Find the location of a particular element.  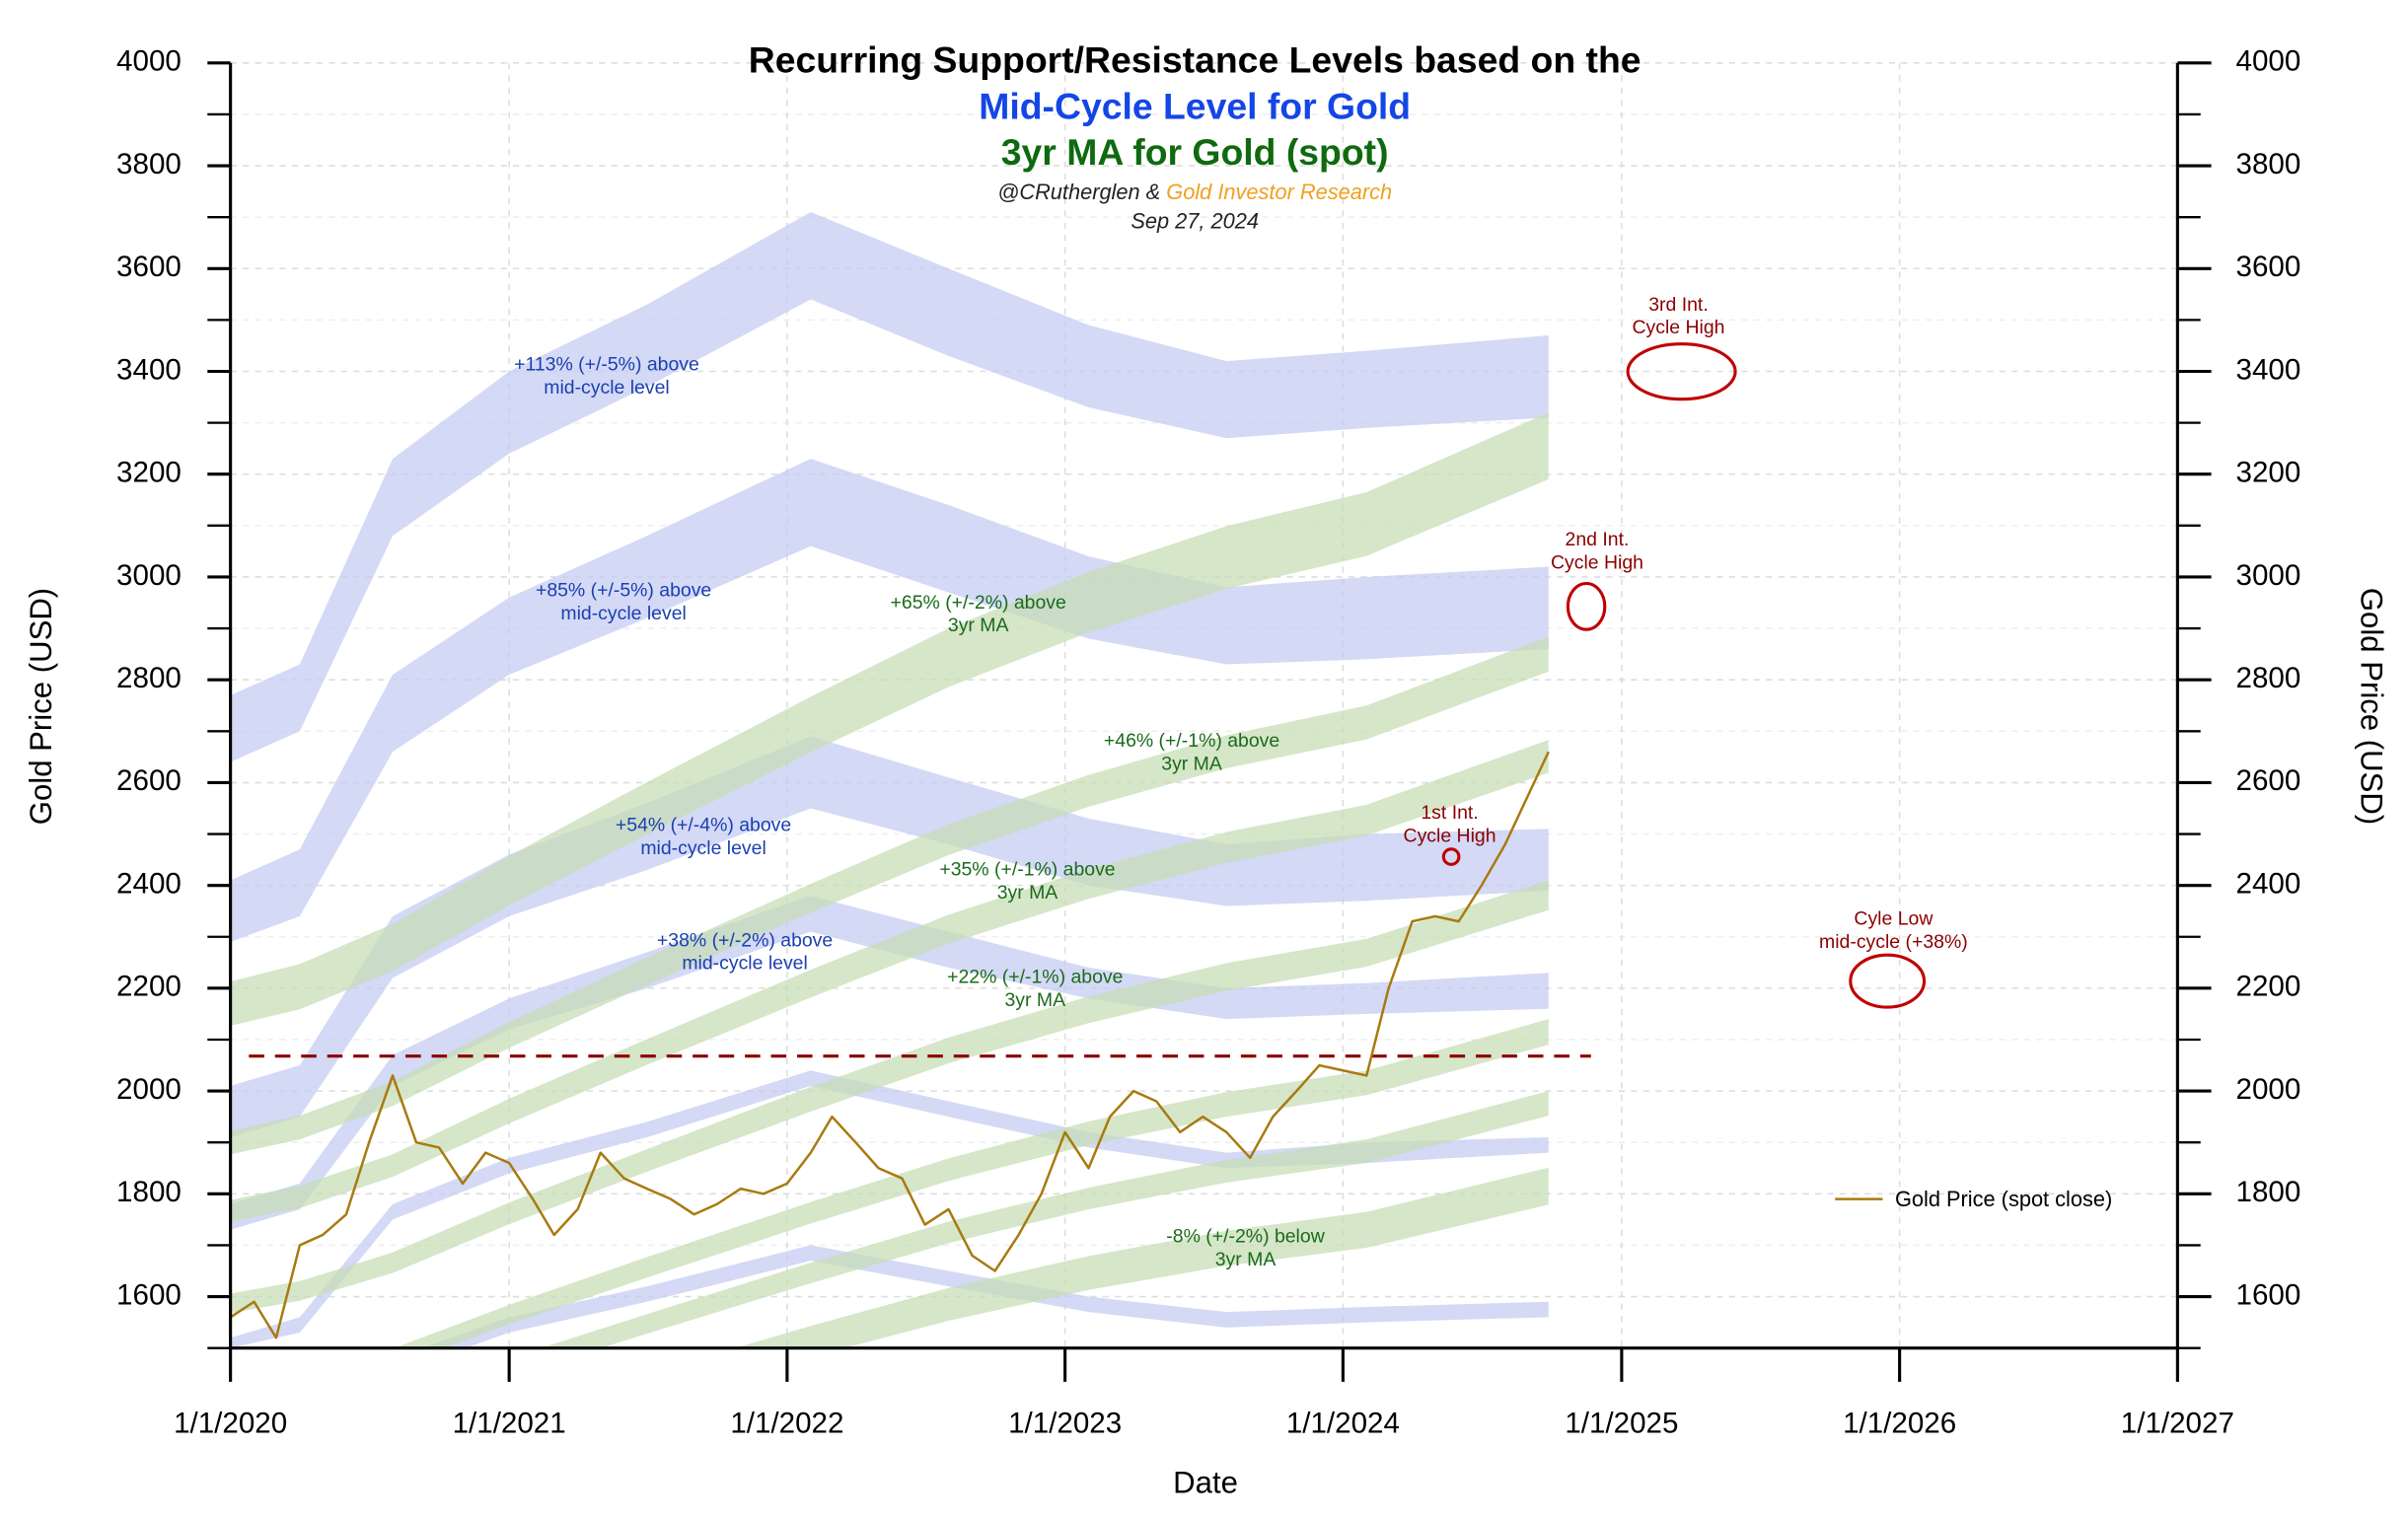

credit-org: Gold Investor Research is located at coordinates (1279, 192).